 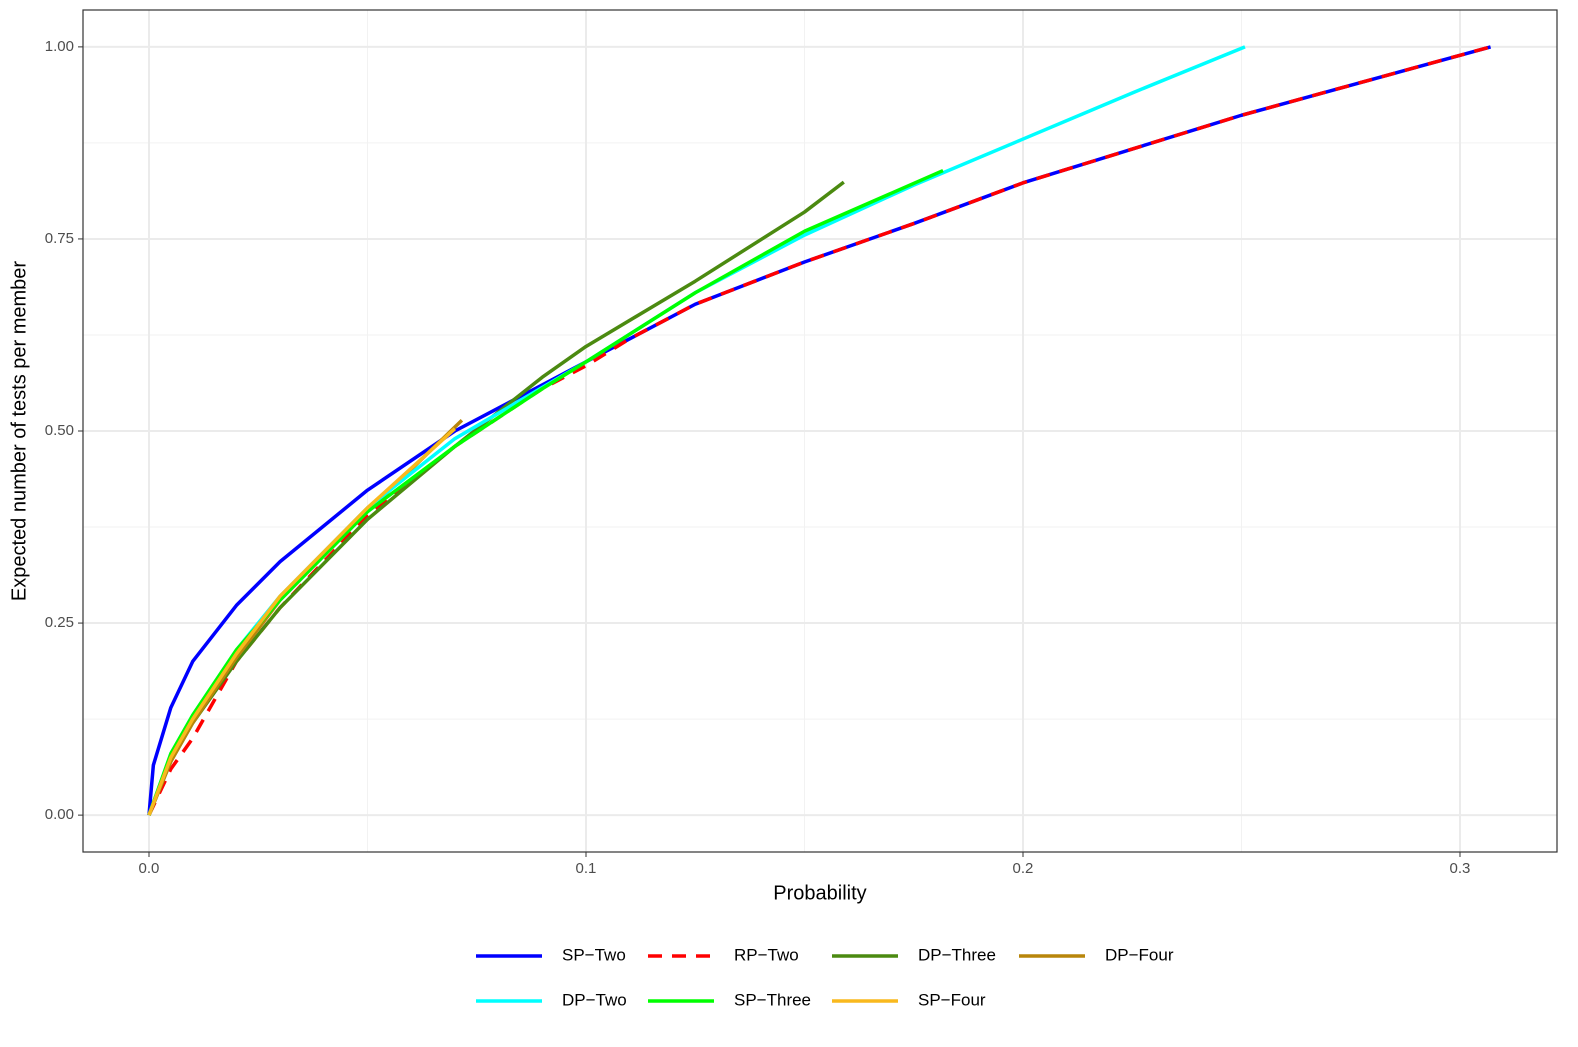 I want to click on y-tick-label: 0.25, so click(x=59, y=622).